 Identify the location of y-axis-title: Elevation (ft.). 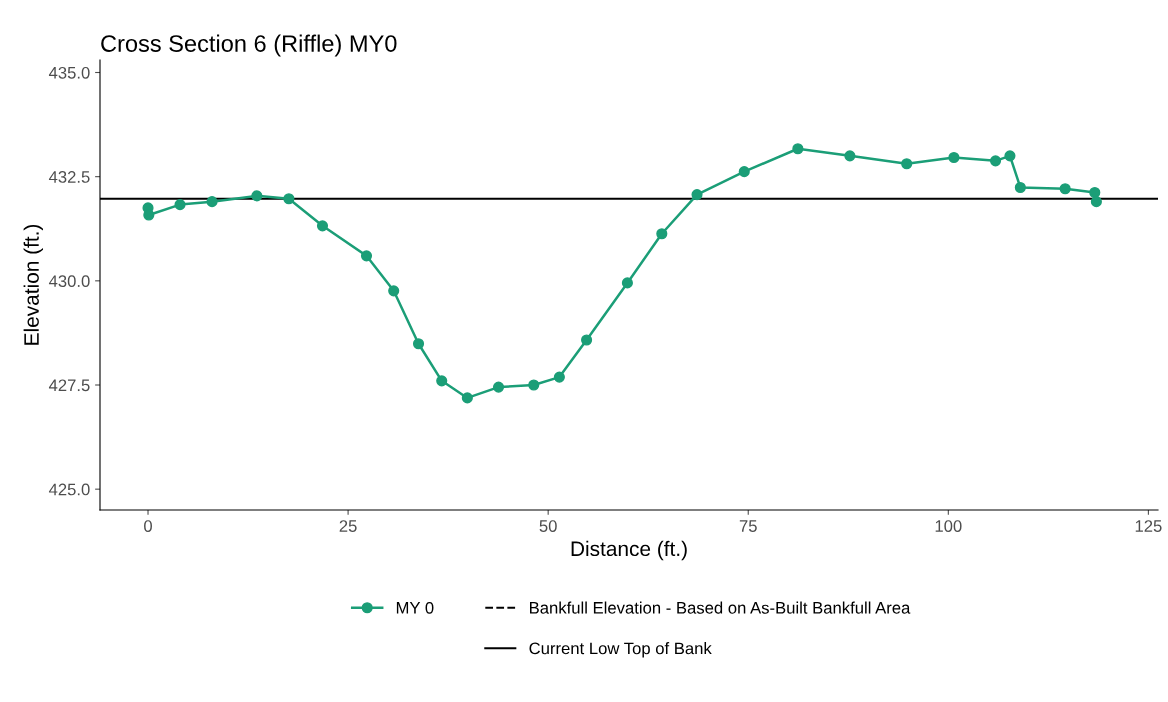
(33, 284).